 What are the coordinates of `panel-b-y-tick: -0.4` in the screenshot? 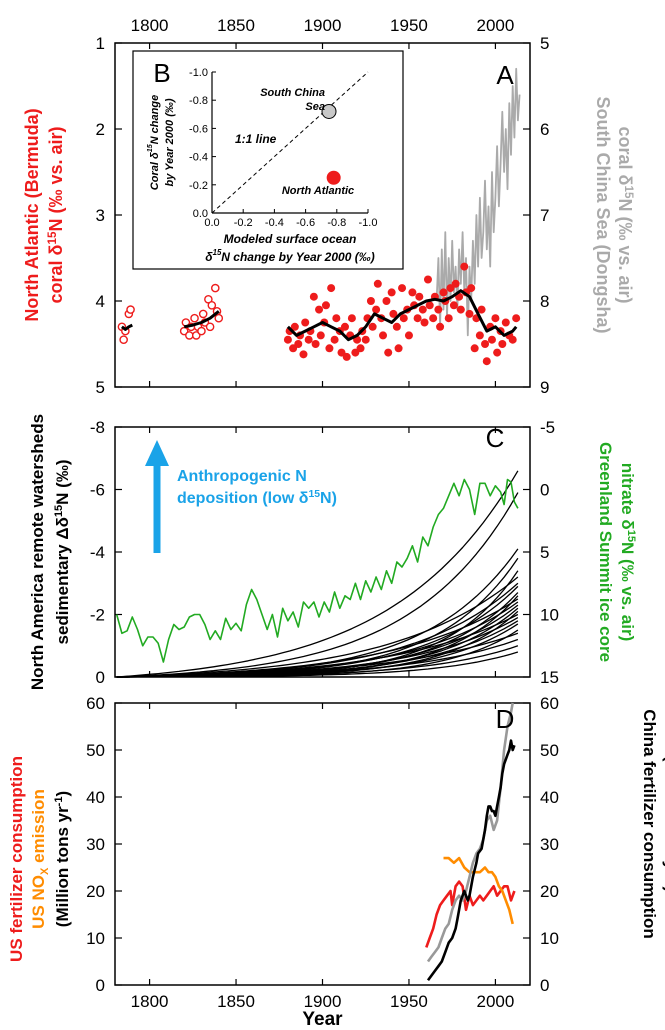 It's located at (198, 158).